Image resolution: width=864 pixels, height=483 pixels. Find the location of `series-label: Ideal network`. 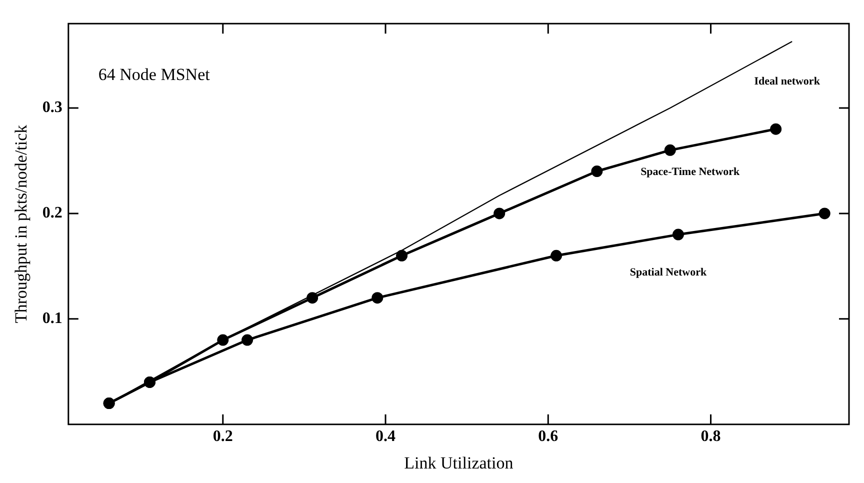

series-label: Ideal network is located at coordinates (787, 81).